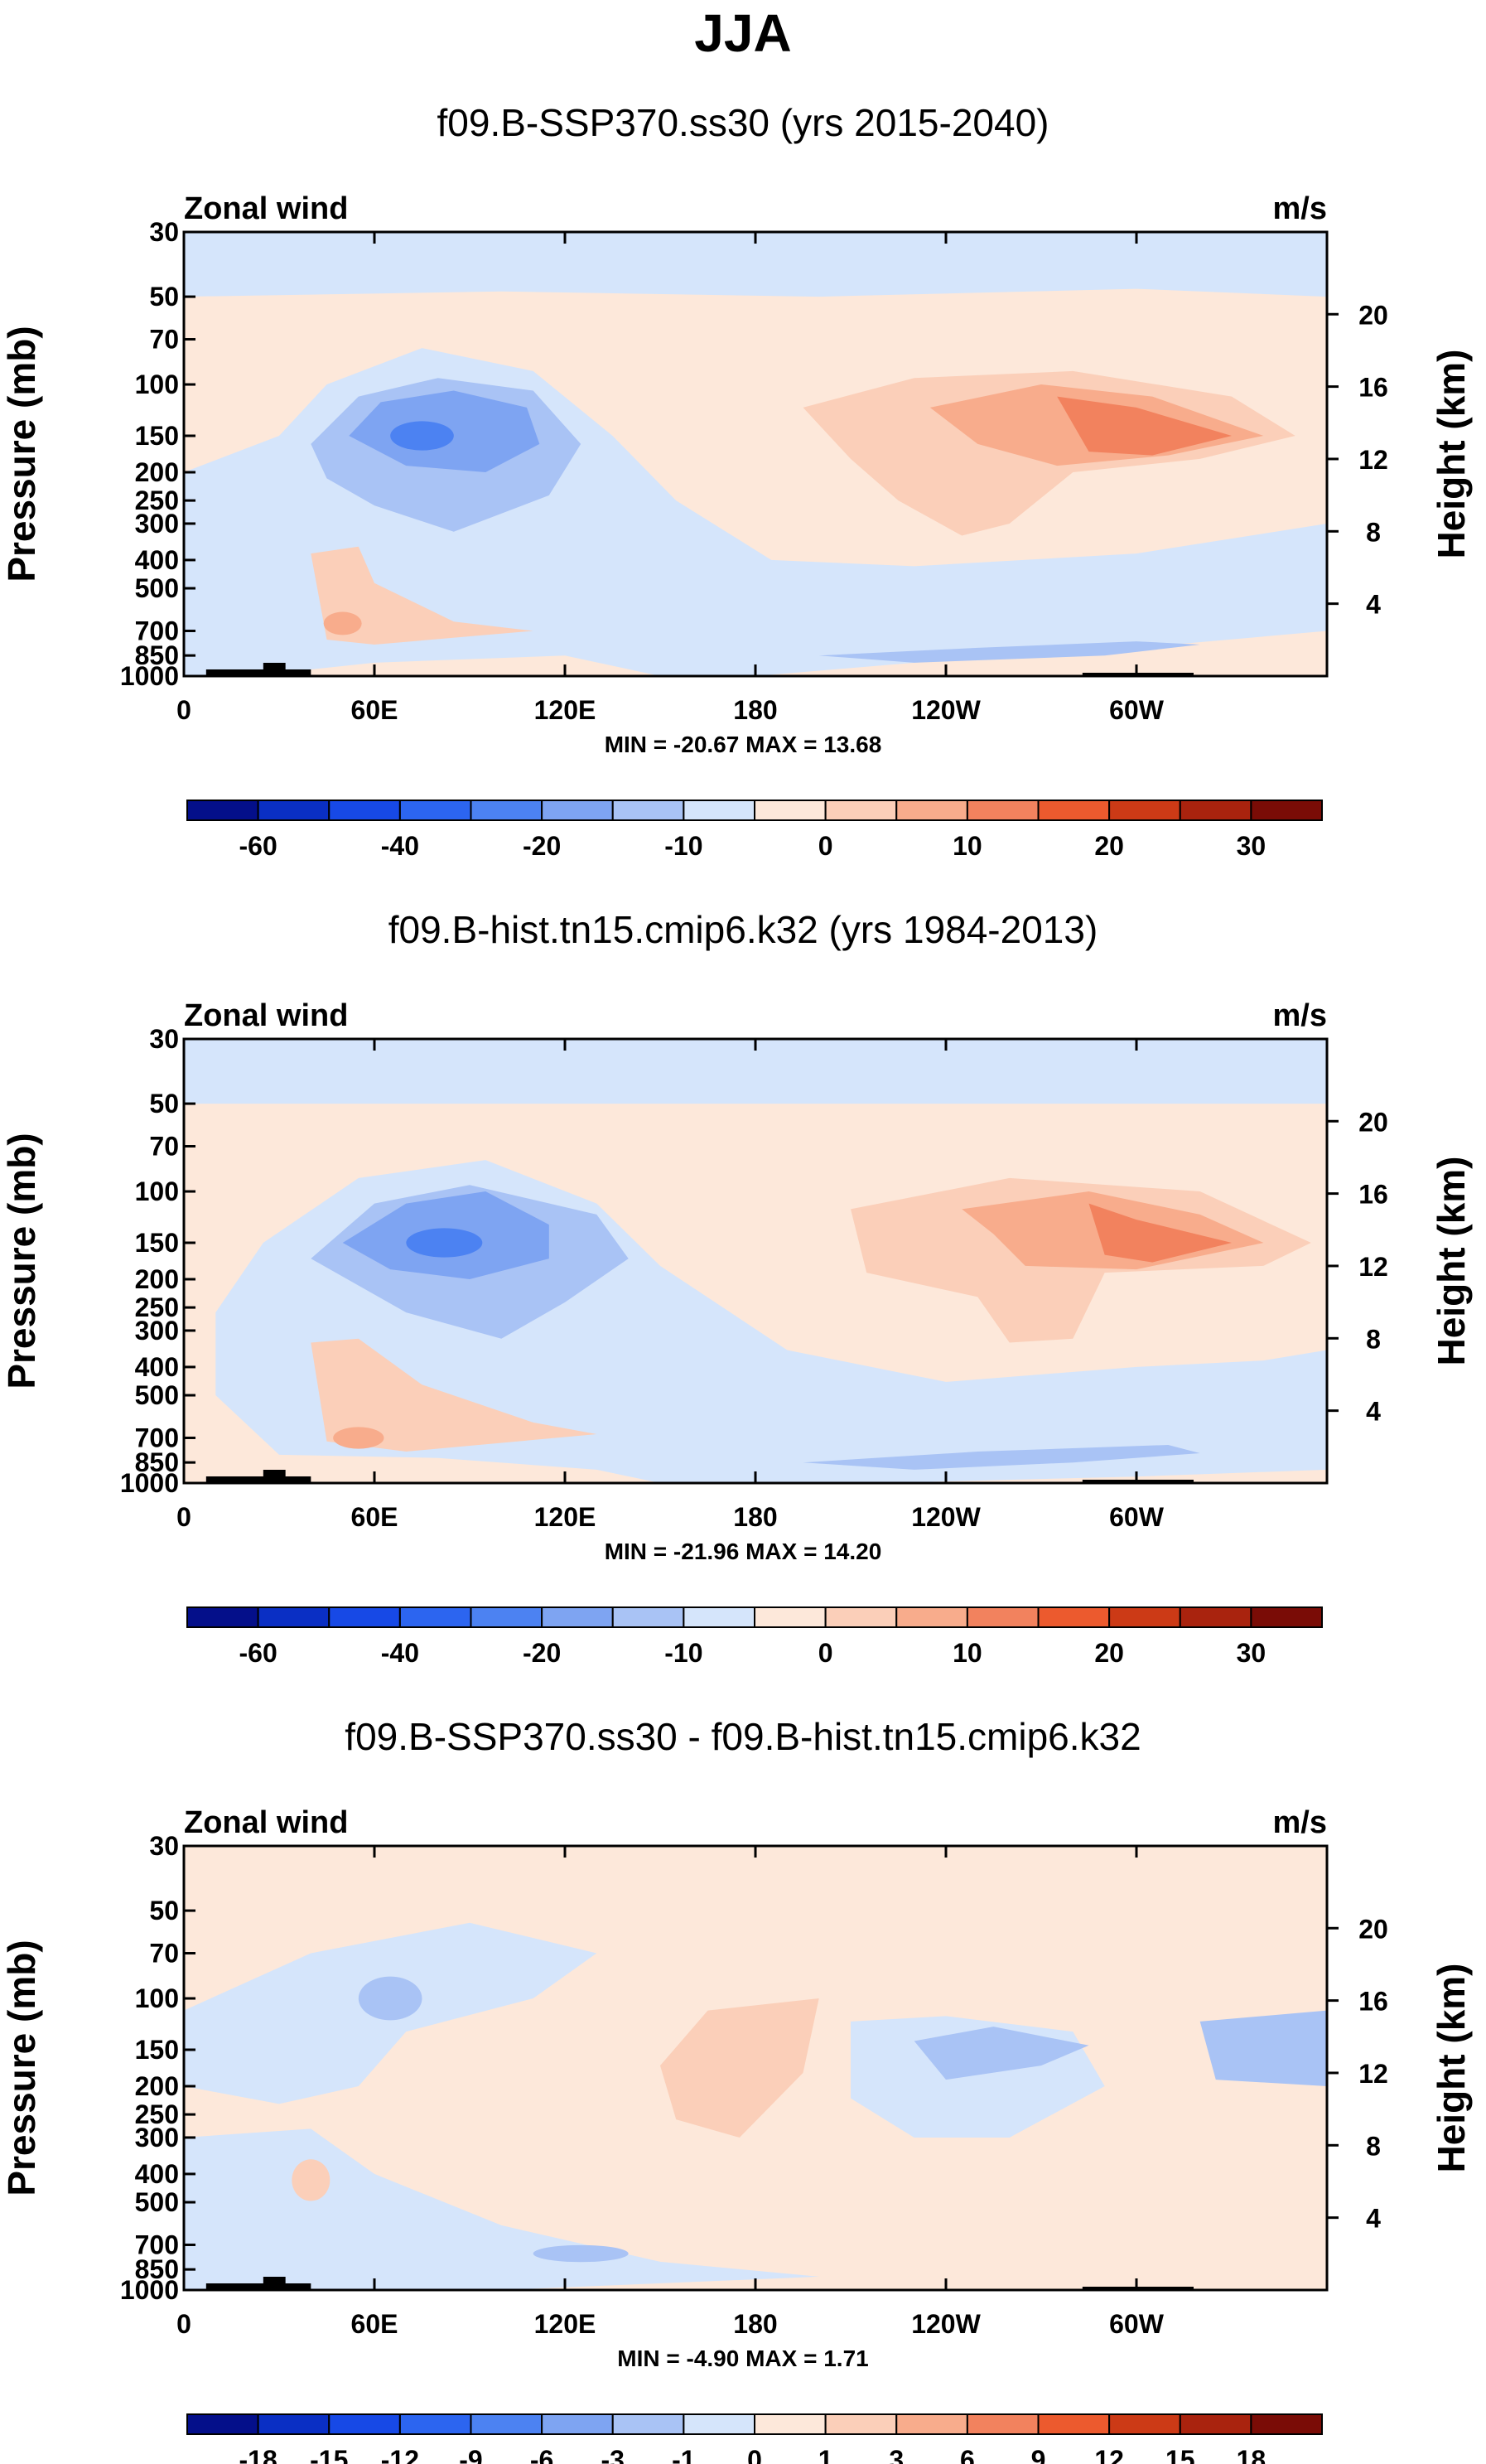  I want to click on colorbar-label: 30, so click(1251, 1653).